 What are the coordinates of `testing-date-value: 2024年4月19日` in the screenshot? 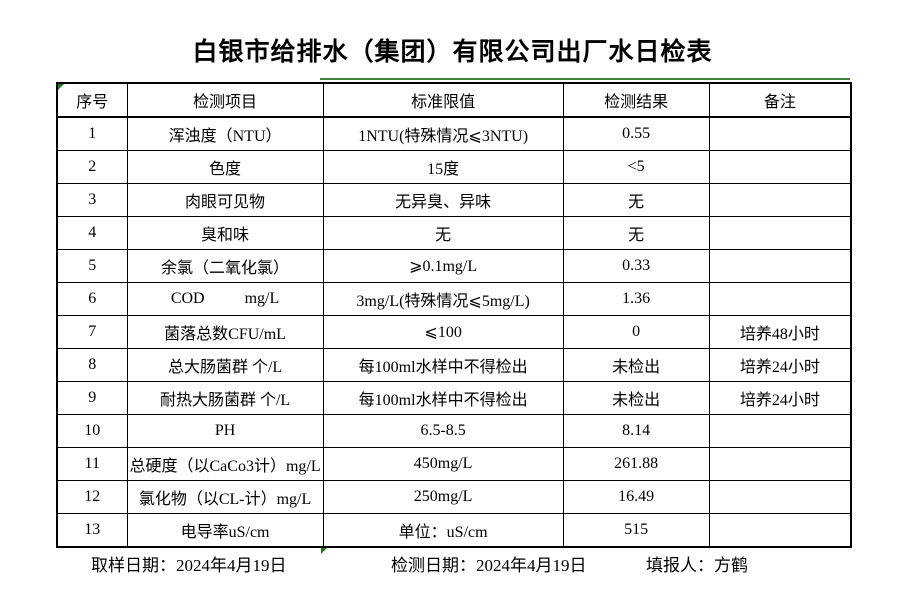 It's located at (531, 565).